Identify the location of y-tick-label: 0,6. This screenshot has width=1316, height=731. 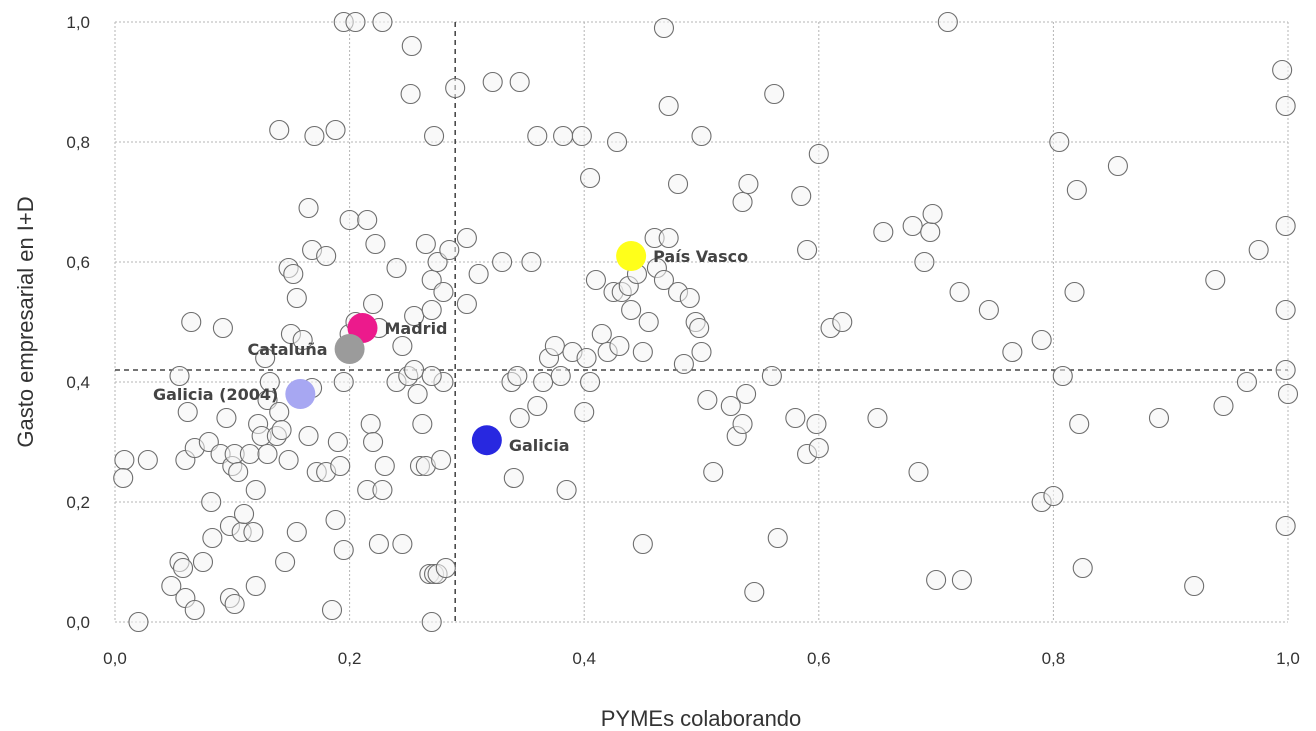
(78, 262).